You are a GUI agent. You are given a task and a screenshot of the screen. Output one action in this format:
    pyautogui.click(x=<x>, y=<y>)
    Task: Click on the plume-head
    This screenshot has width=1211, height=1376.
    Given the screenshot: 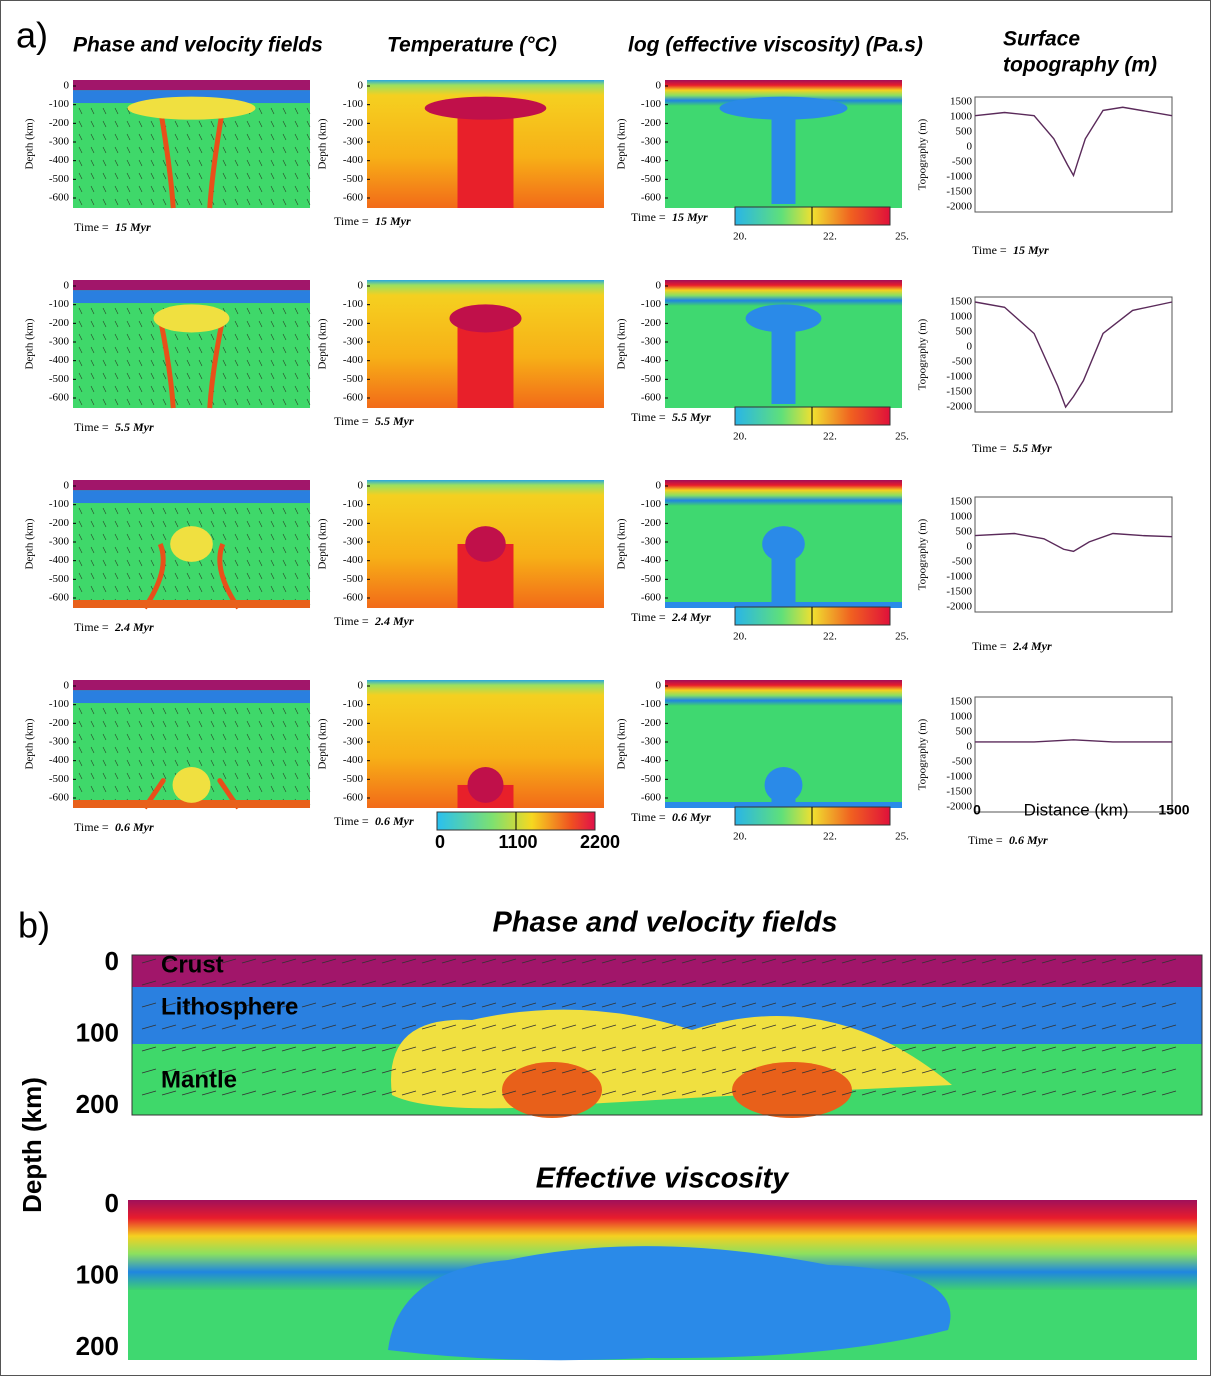 What is the action you would take?
    pyautogui.click(x=191, y=108)
    